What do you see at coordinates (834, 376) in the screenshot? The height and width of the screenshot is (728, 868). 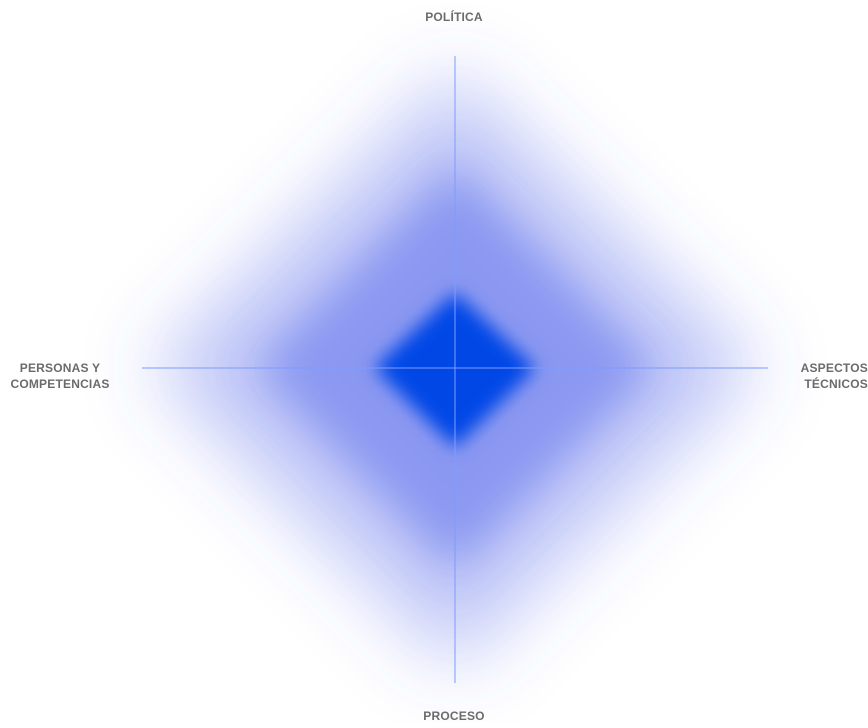 I see `axis-label-aspectos-tecnicos: ASPECTOS TÉCNICOS` at bounding box center [834, 376].